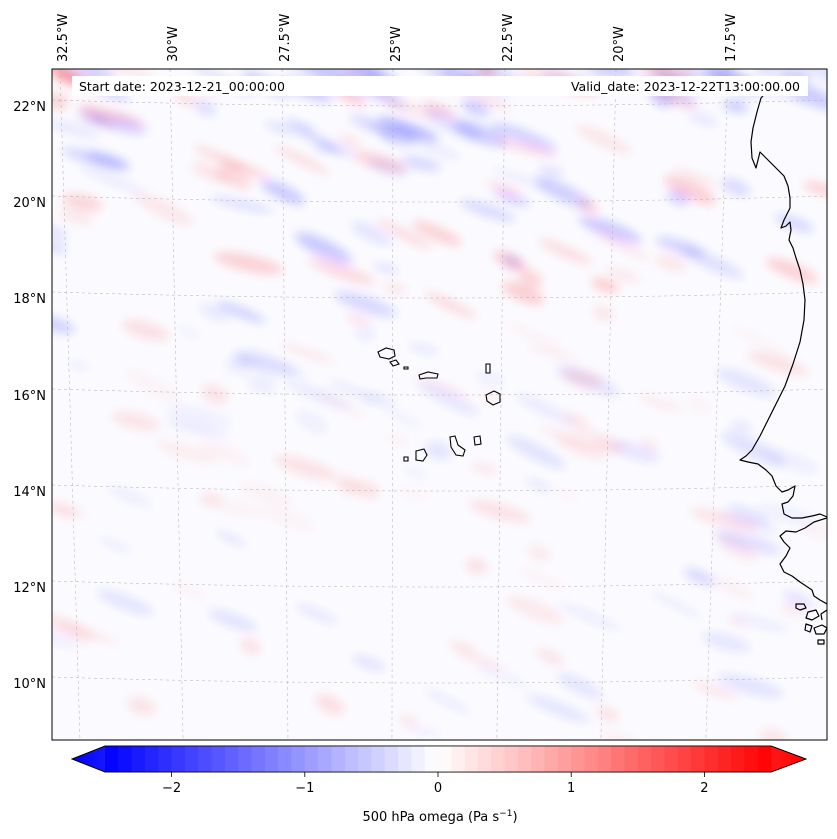  Describe the element at coordinates (477, 440) in the screenshot. I see `island-maio` at that location.